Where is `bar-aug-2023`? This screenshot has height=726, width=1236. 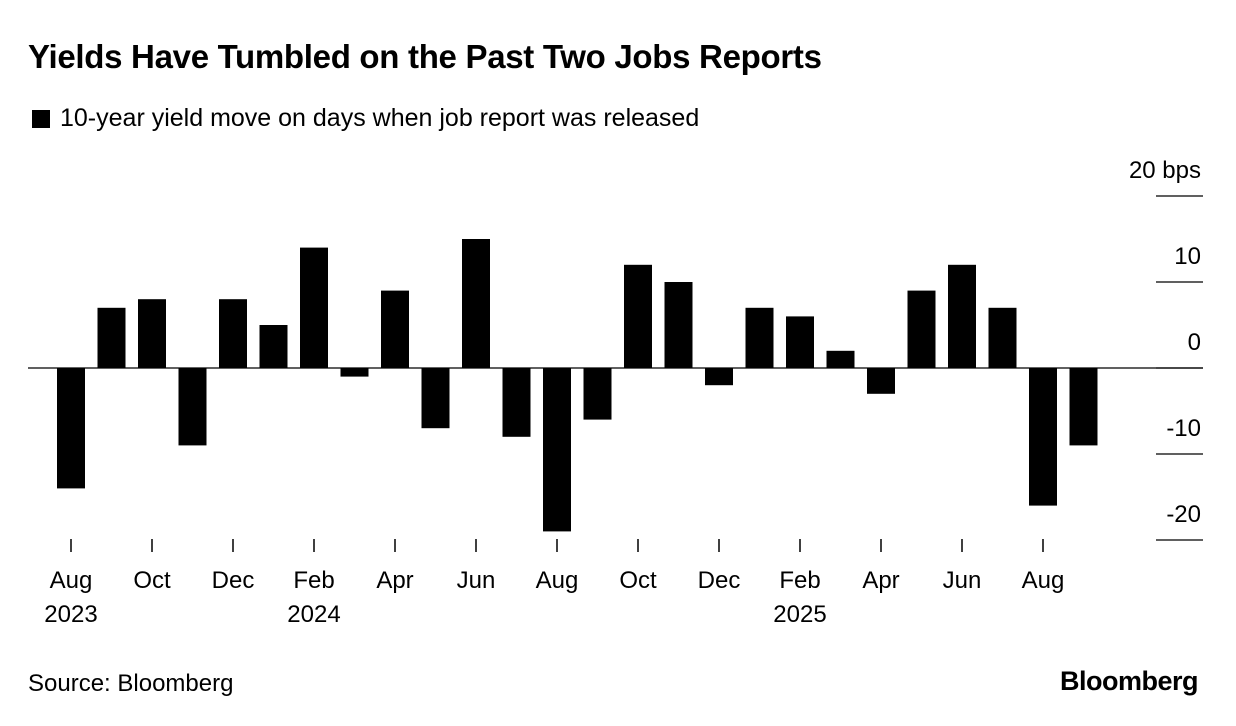 bar-aug-2023 is located at coordinates (71, 428).